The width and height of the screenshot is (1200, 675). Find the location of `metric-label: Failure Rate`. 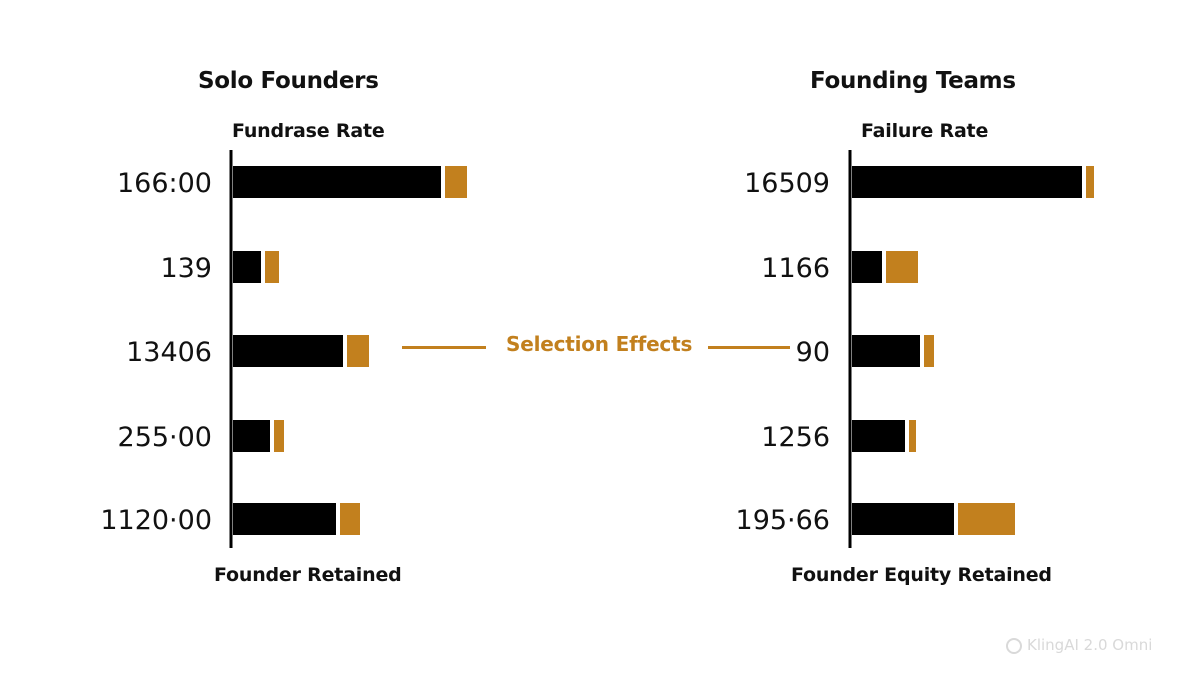

metric-label: Failure Rate is located at coordinates (925, 131).